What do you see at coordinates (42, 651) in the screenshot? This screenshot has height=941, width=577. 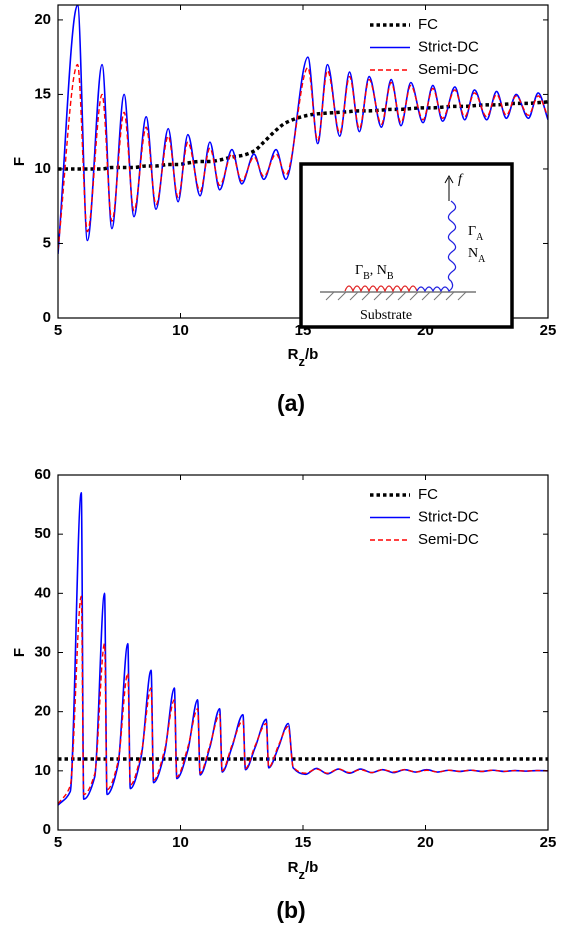 I see `y-tick-label: 30` at bounding box center [42, 651].